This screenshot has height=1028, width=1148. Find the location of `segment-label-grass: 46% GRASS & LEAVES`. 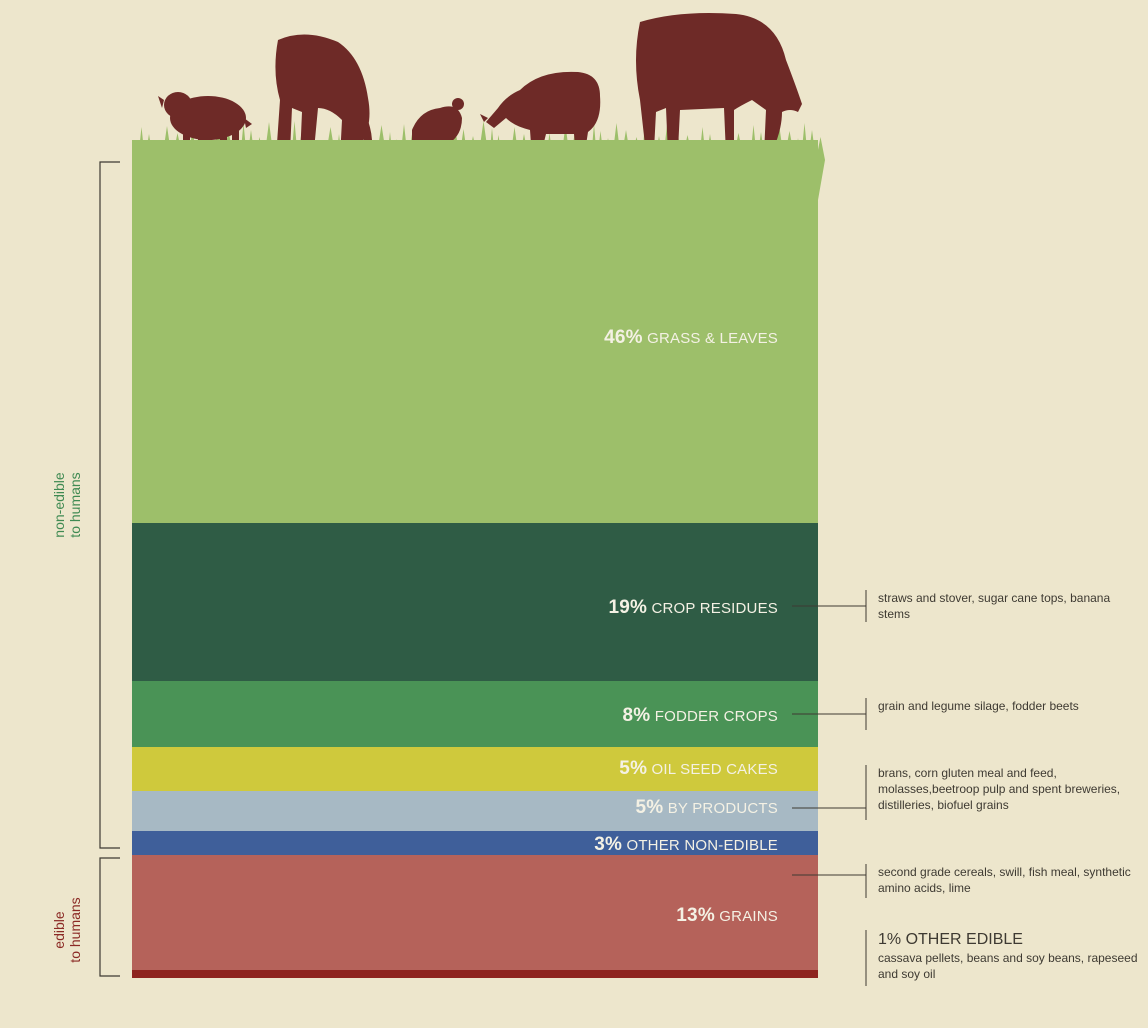

segment-label-grass: 46% GRASS & LEAVES is located at coordinates (691, 338).